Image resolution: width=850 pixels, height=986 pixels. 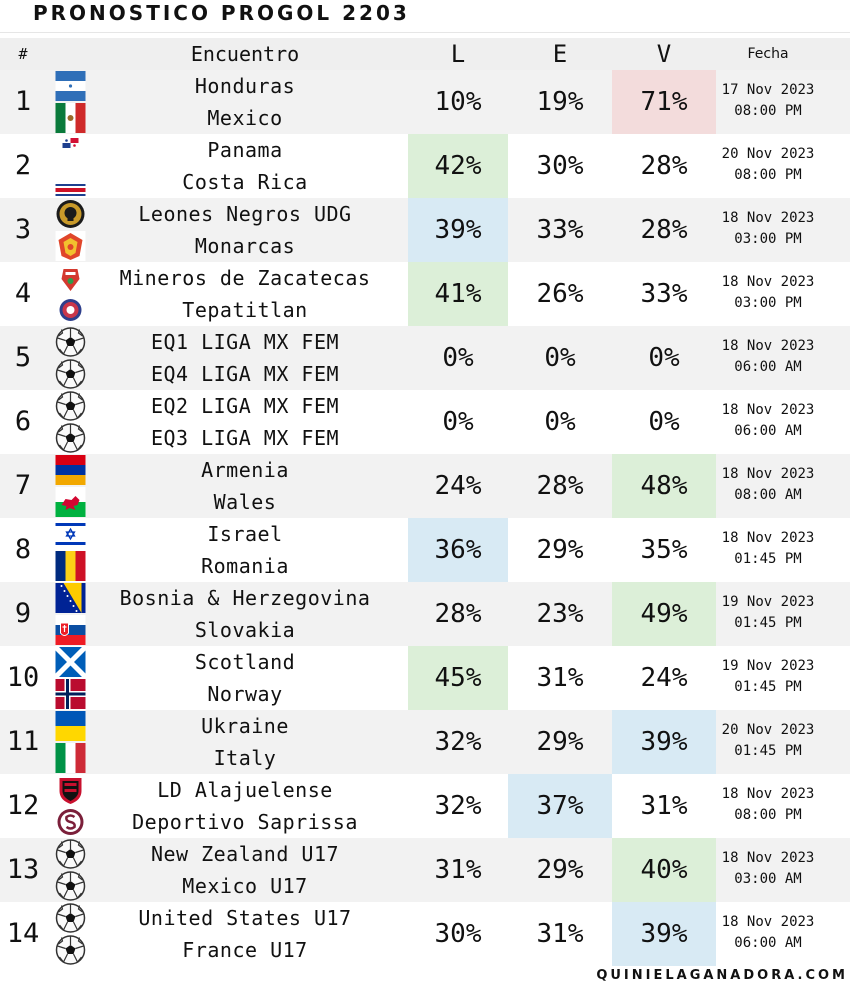 I want to click on match-datetime: 18 Nov 2023 01:45 PM, so click(x=768, y=550).